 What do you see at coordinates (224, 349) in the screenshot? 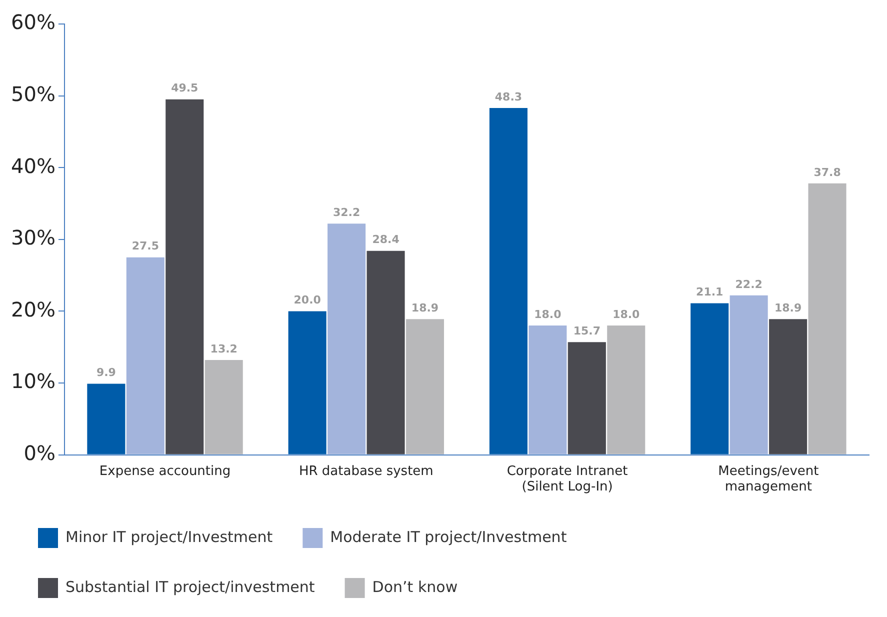
I see `data-label: 13.2` at bounding box center [224, 349].